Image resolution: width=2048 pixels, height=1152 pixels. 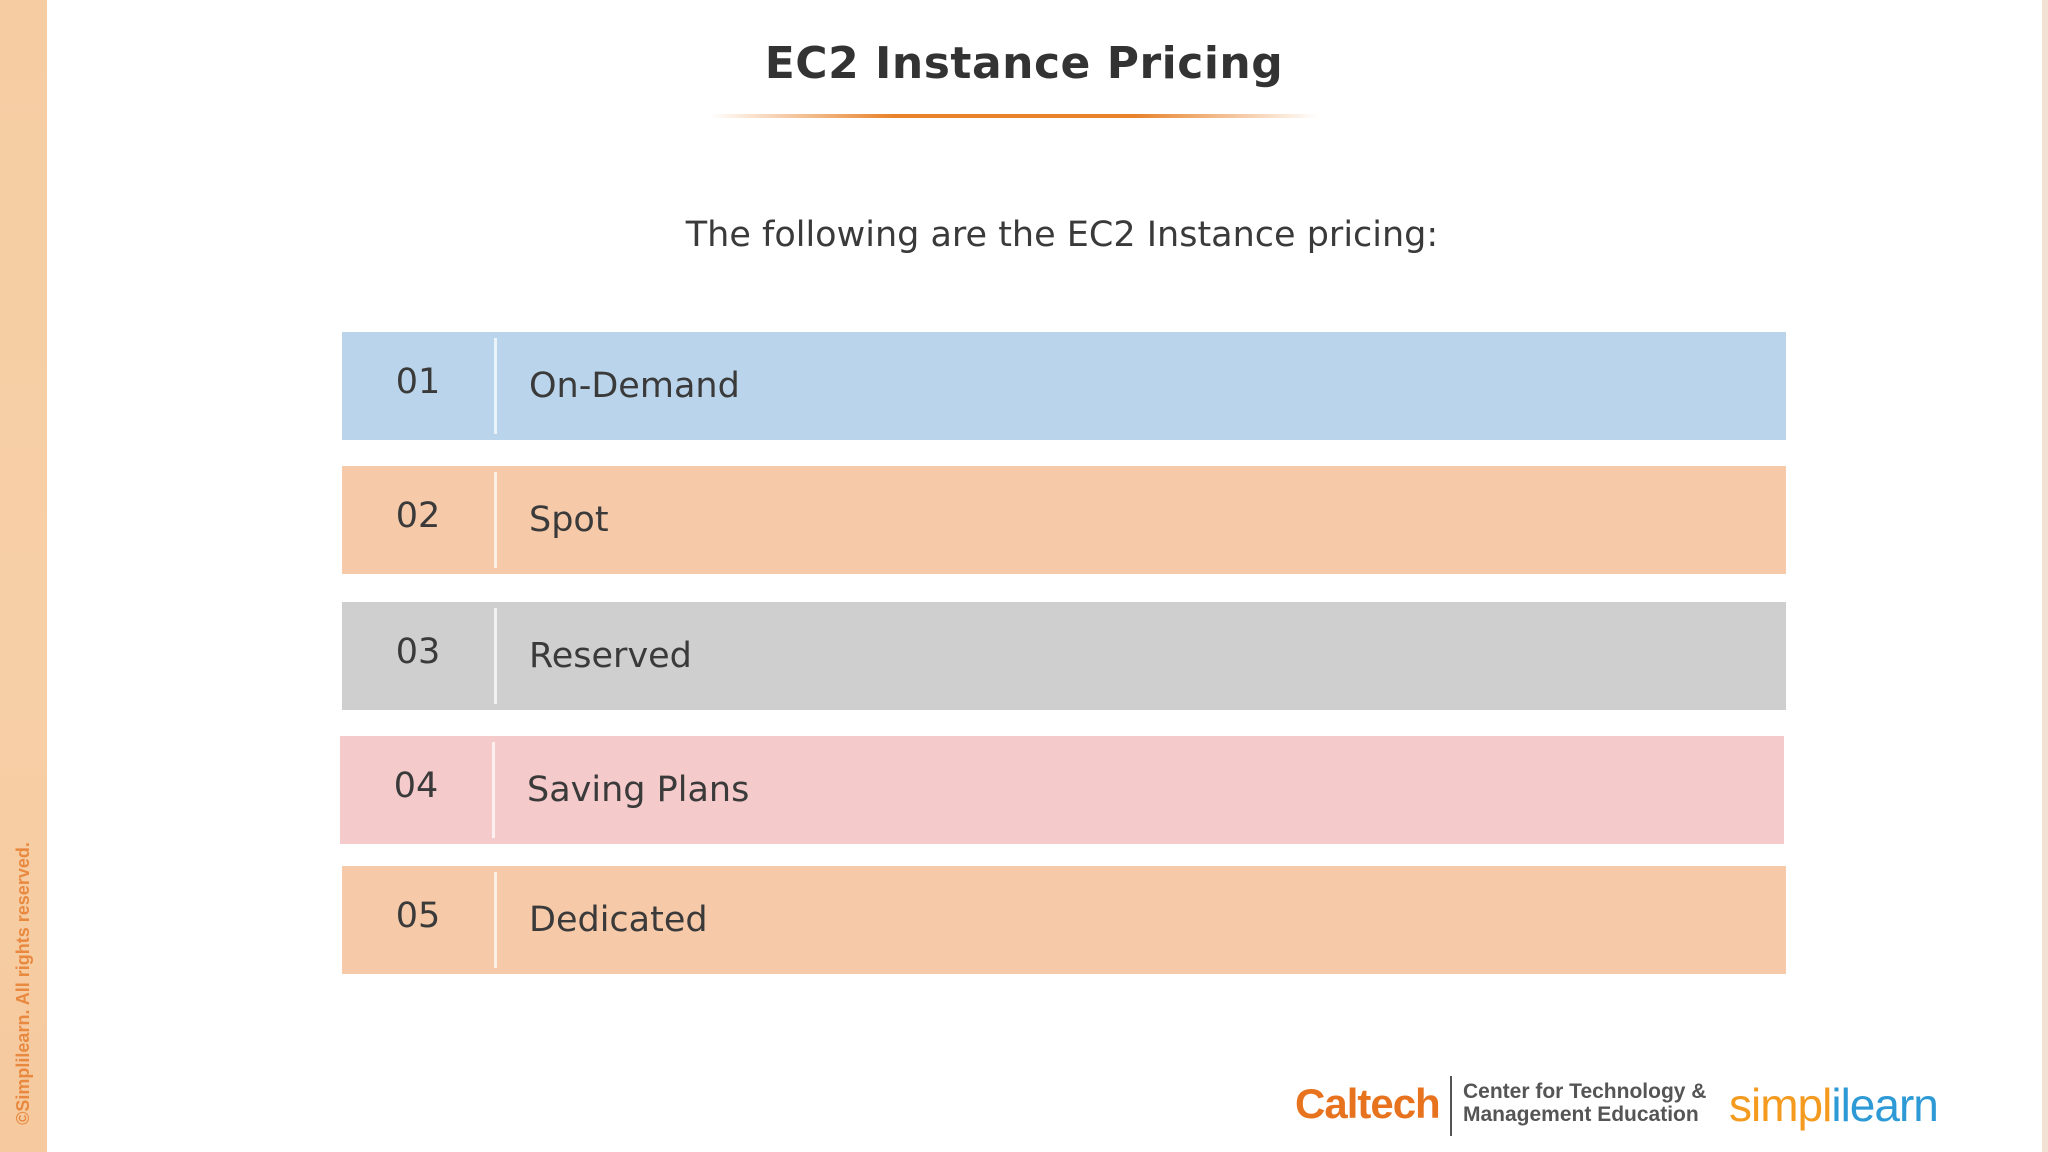 What do you see at coordinates (1581, 1114) in the screenshot?
I see `ctme-line-2: Management Education` at bounding box center [1581, 1114].